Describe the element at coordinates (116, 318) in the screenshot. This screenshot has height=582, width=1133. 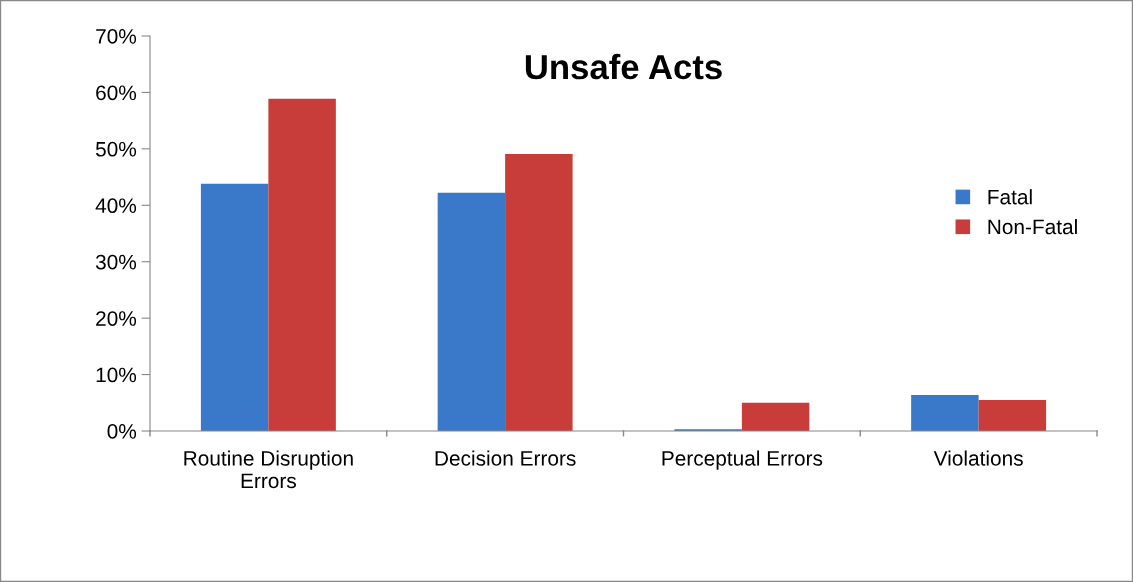
I see `y-tick-label: 20%` at that location.